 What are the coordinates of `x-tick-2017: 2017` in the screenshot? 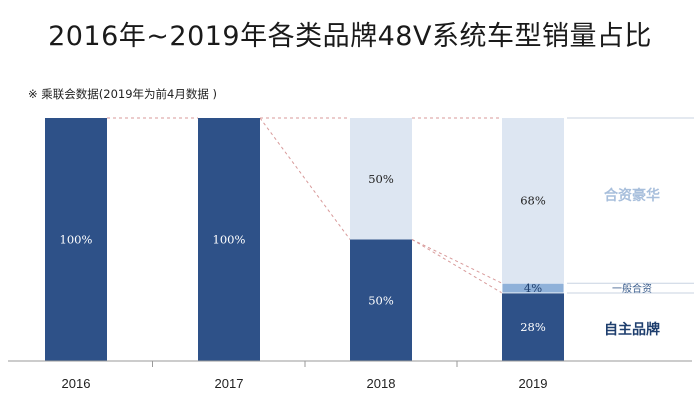 It's located at (229, 383).